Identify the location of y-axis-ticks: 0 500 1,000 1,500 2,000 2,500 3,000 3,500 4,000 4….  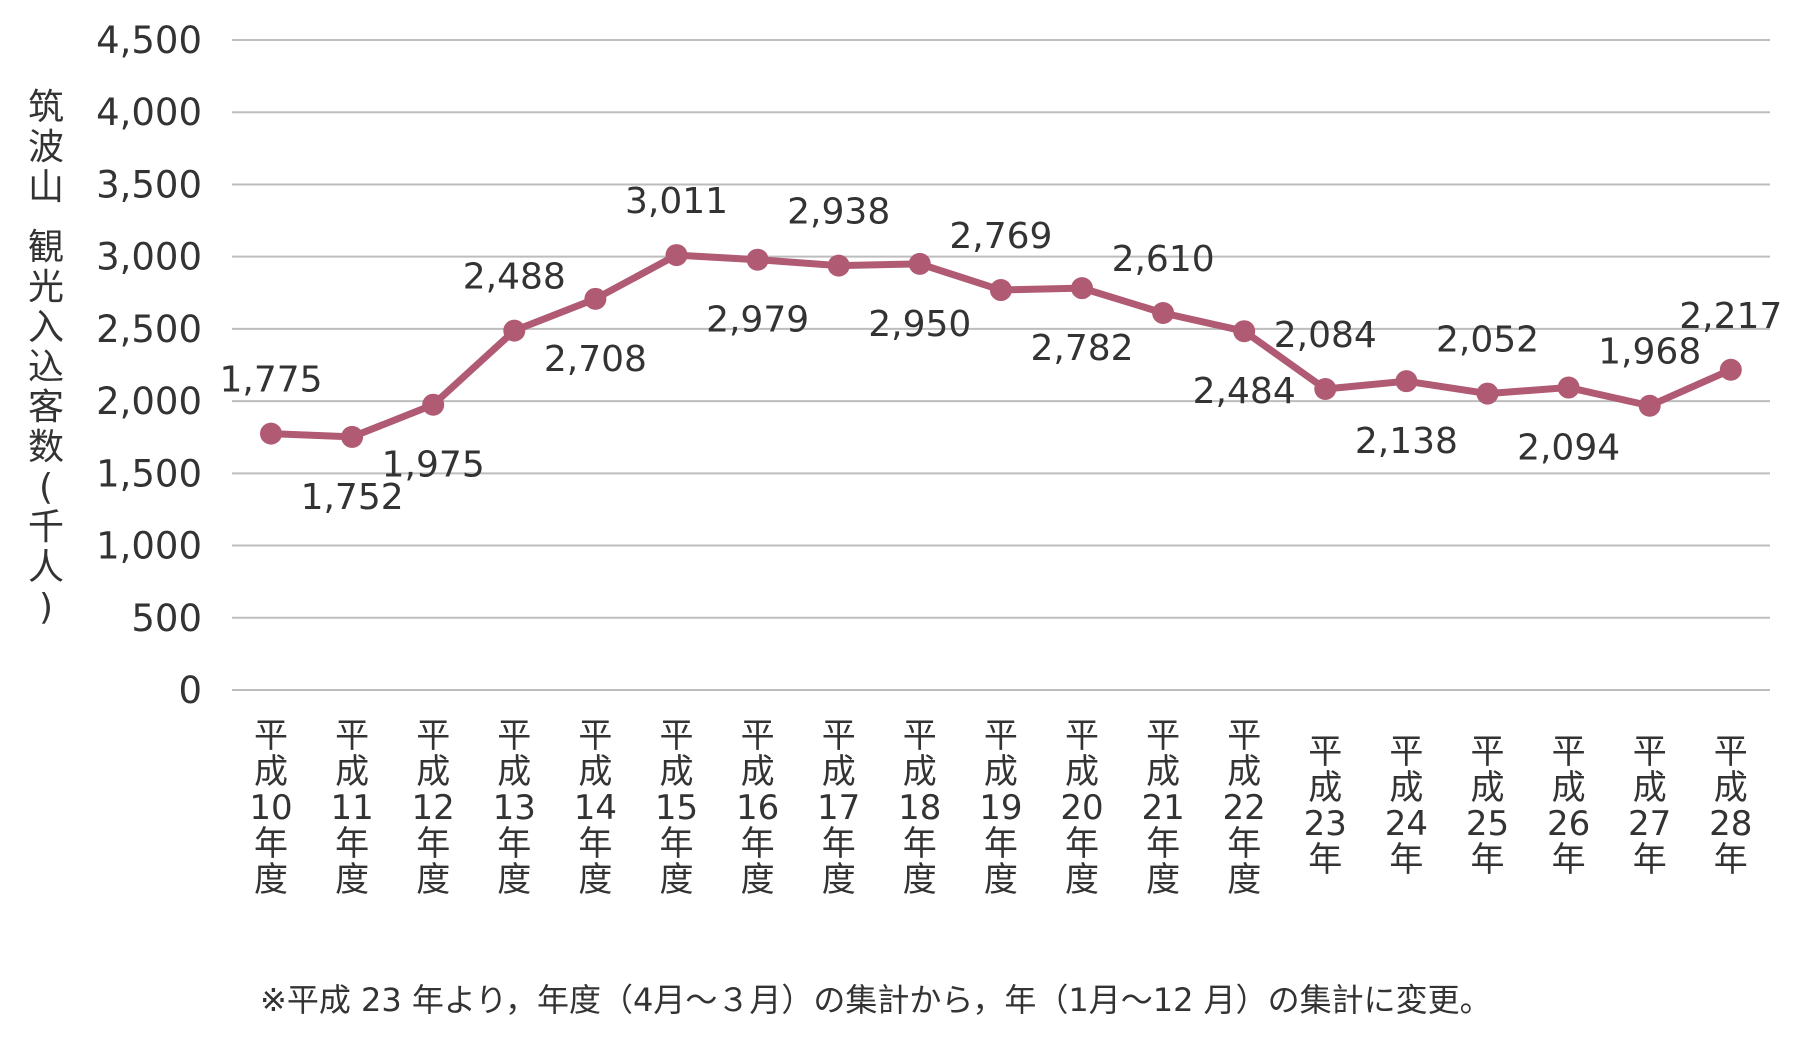
(149, 365).